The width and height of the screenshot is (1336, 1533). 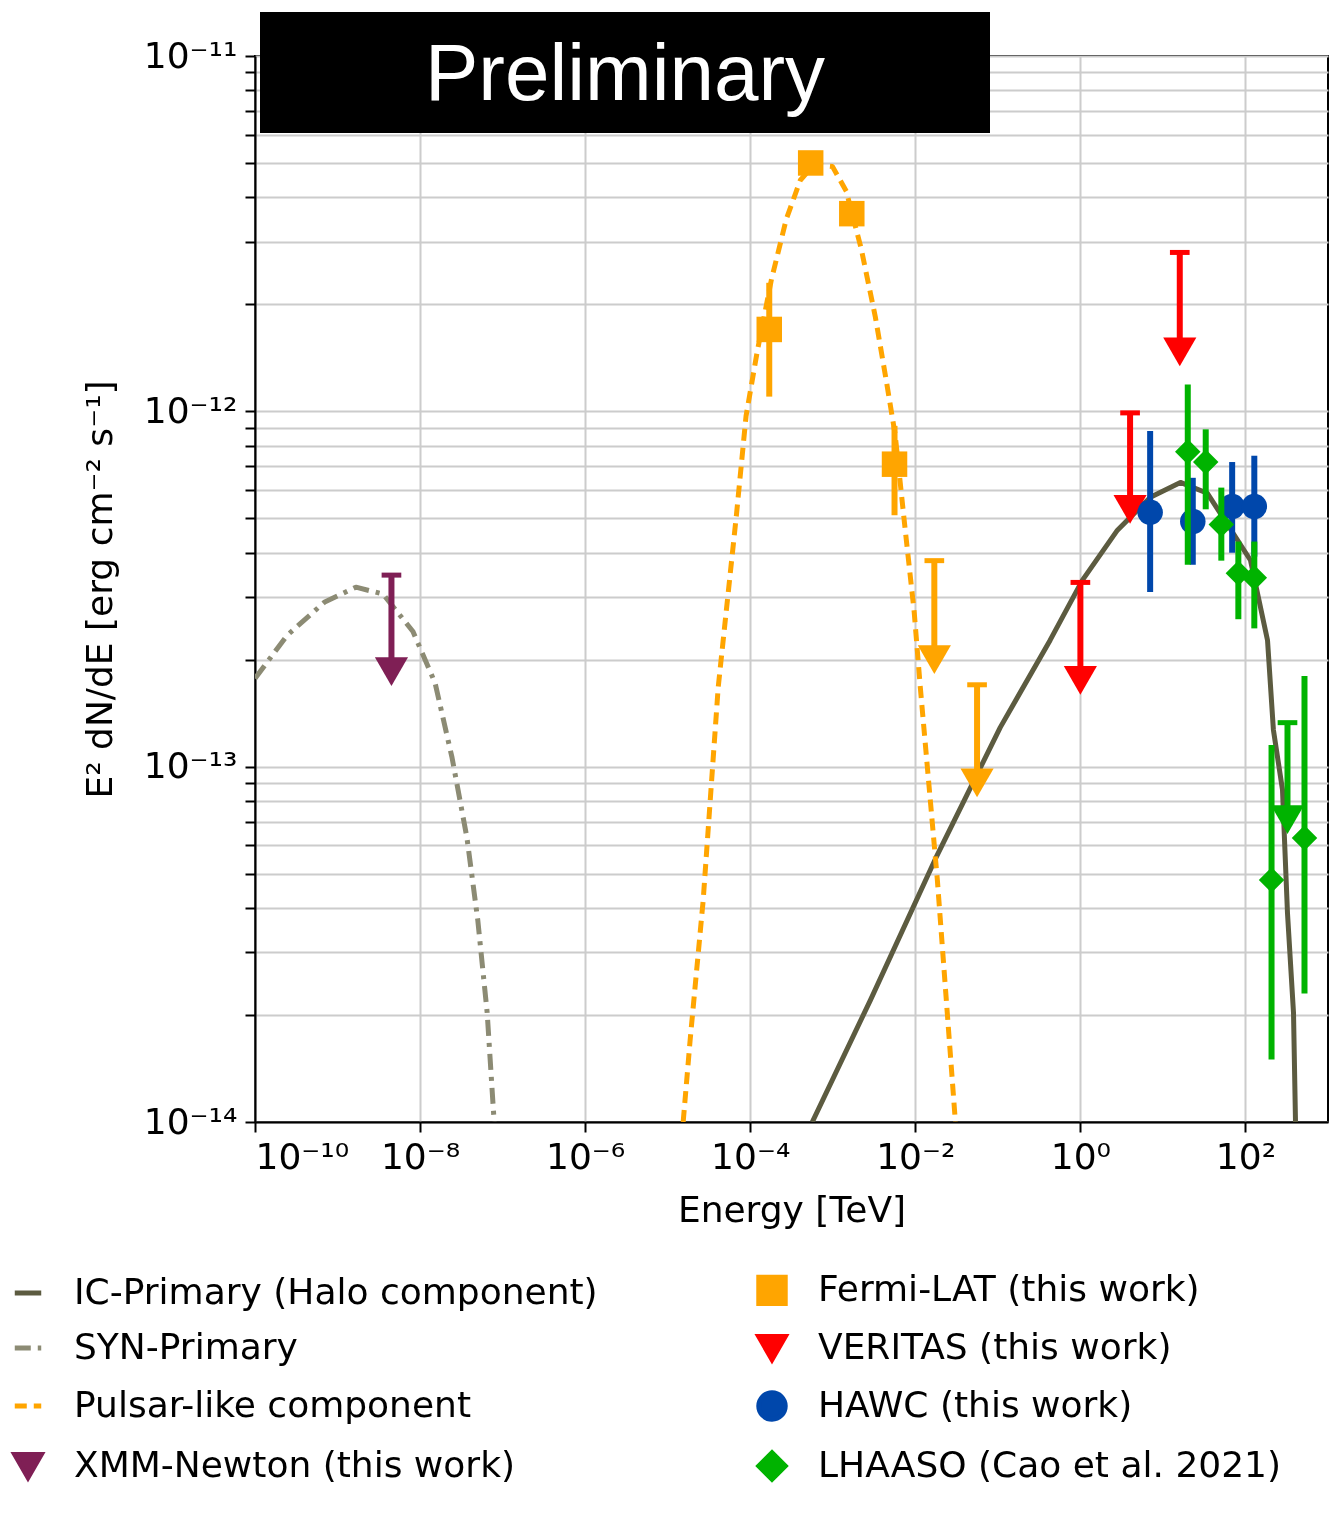 I want to click on x-tick-label: 10⁻⁶, so click(x=586, y=1156).